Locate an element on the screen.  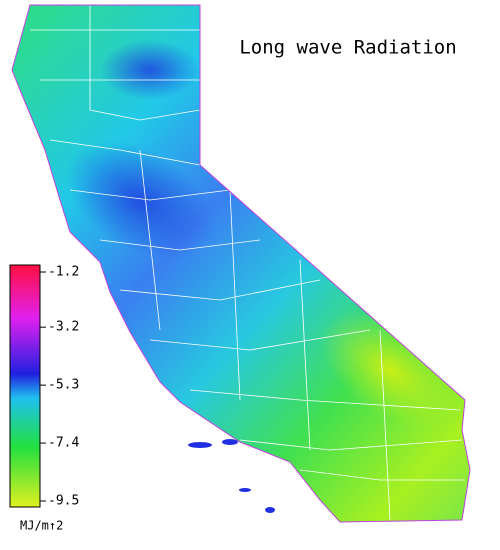
colorbar-tick-label: -5.3 is located at coordinates (63, 385).